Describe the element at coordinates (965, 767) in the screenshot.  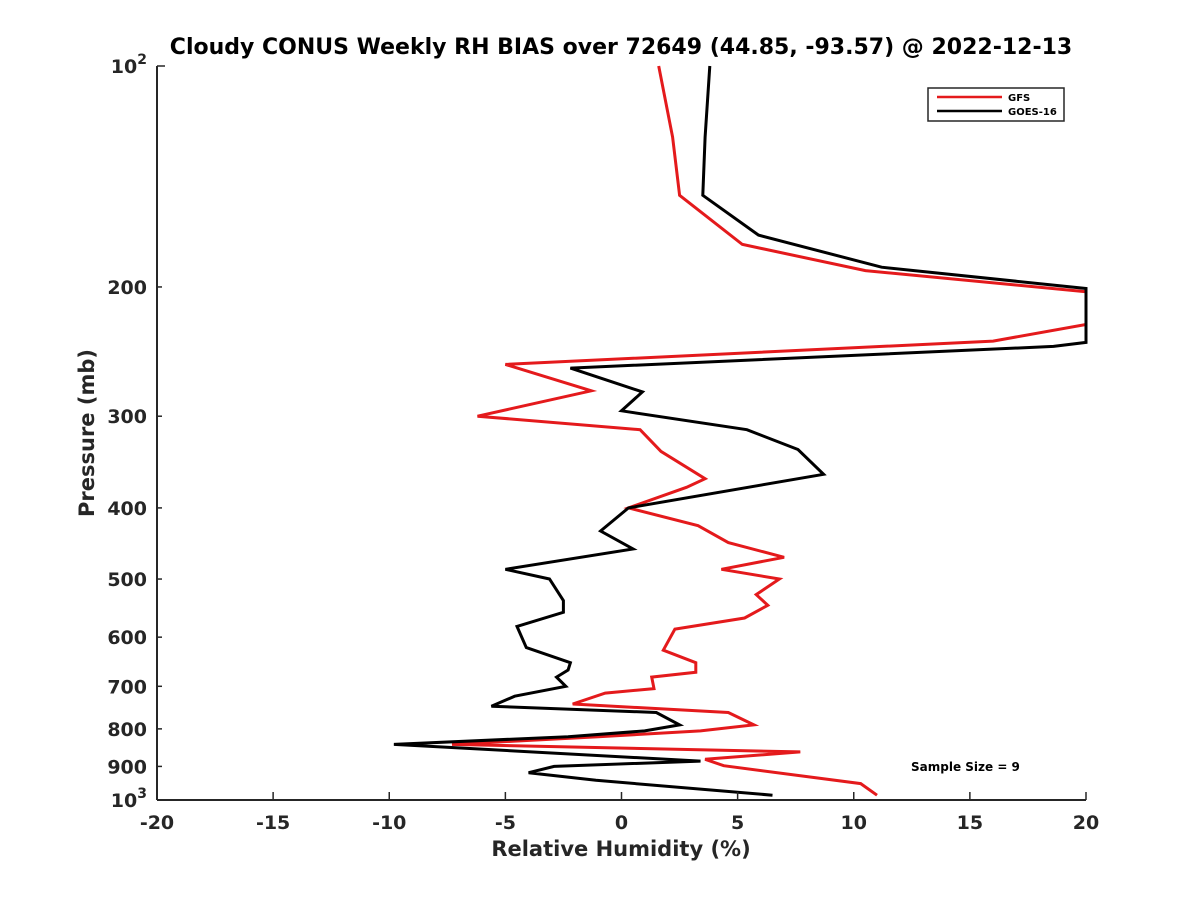
I see `sample-size-annotation: Sample Size = 9` at that location.